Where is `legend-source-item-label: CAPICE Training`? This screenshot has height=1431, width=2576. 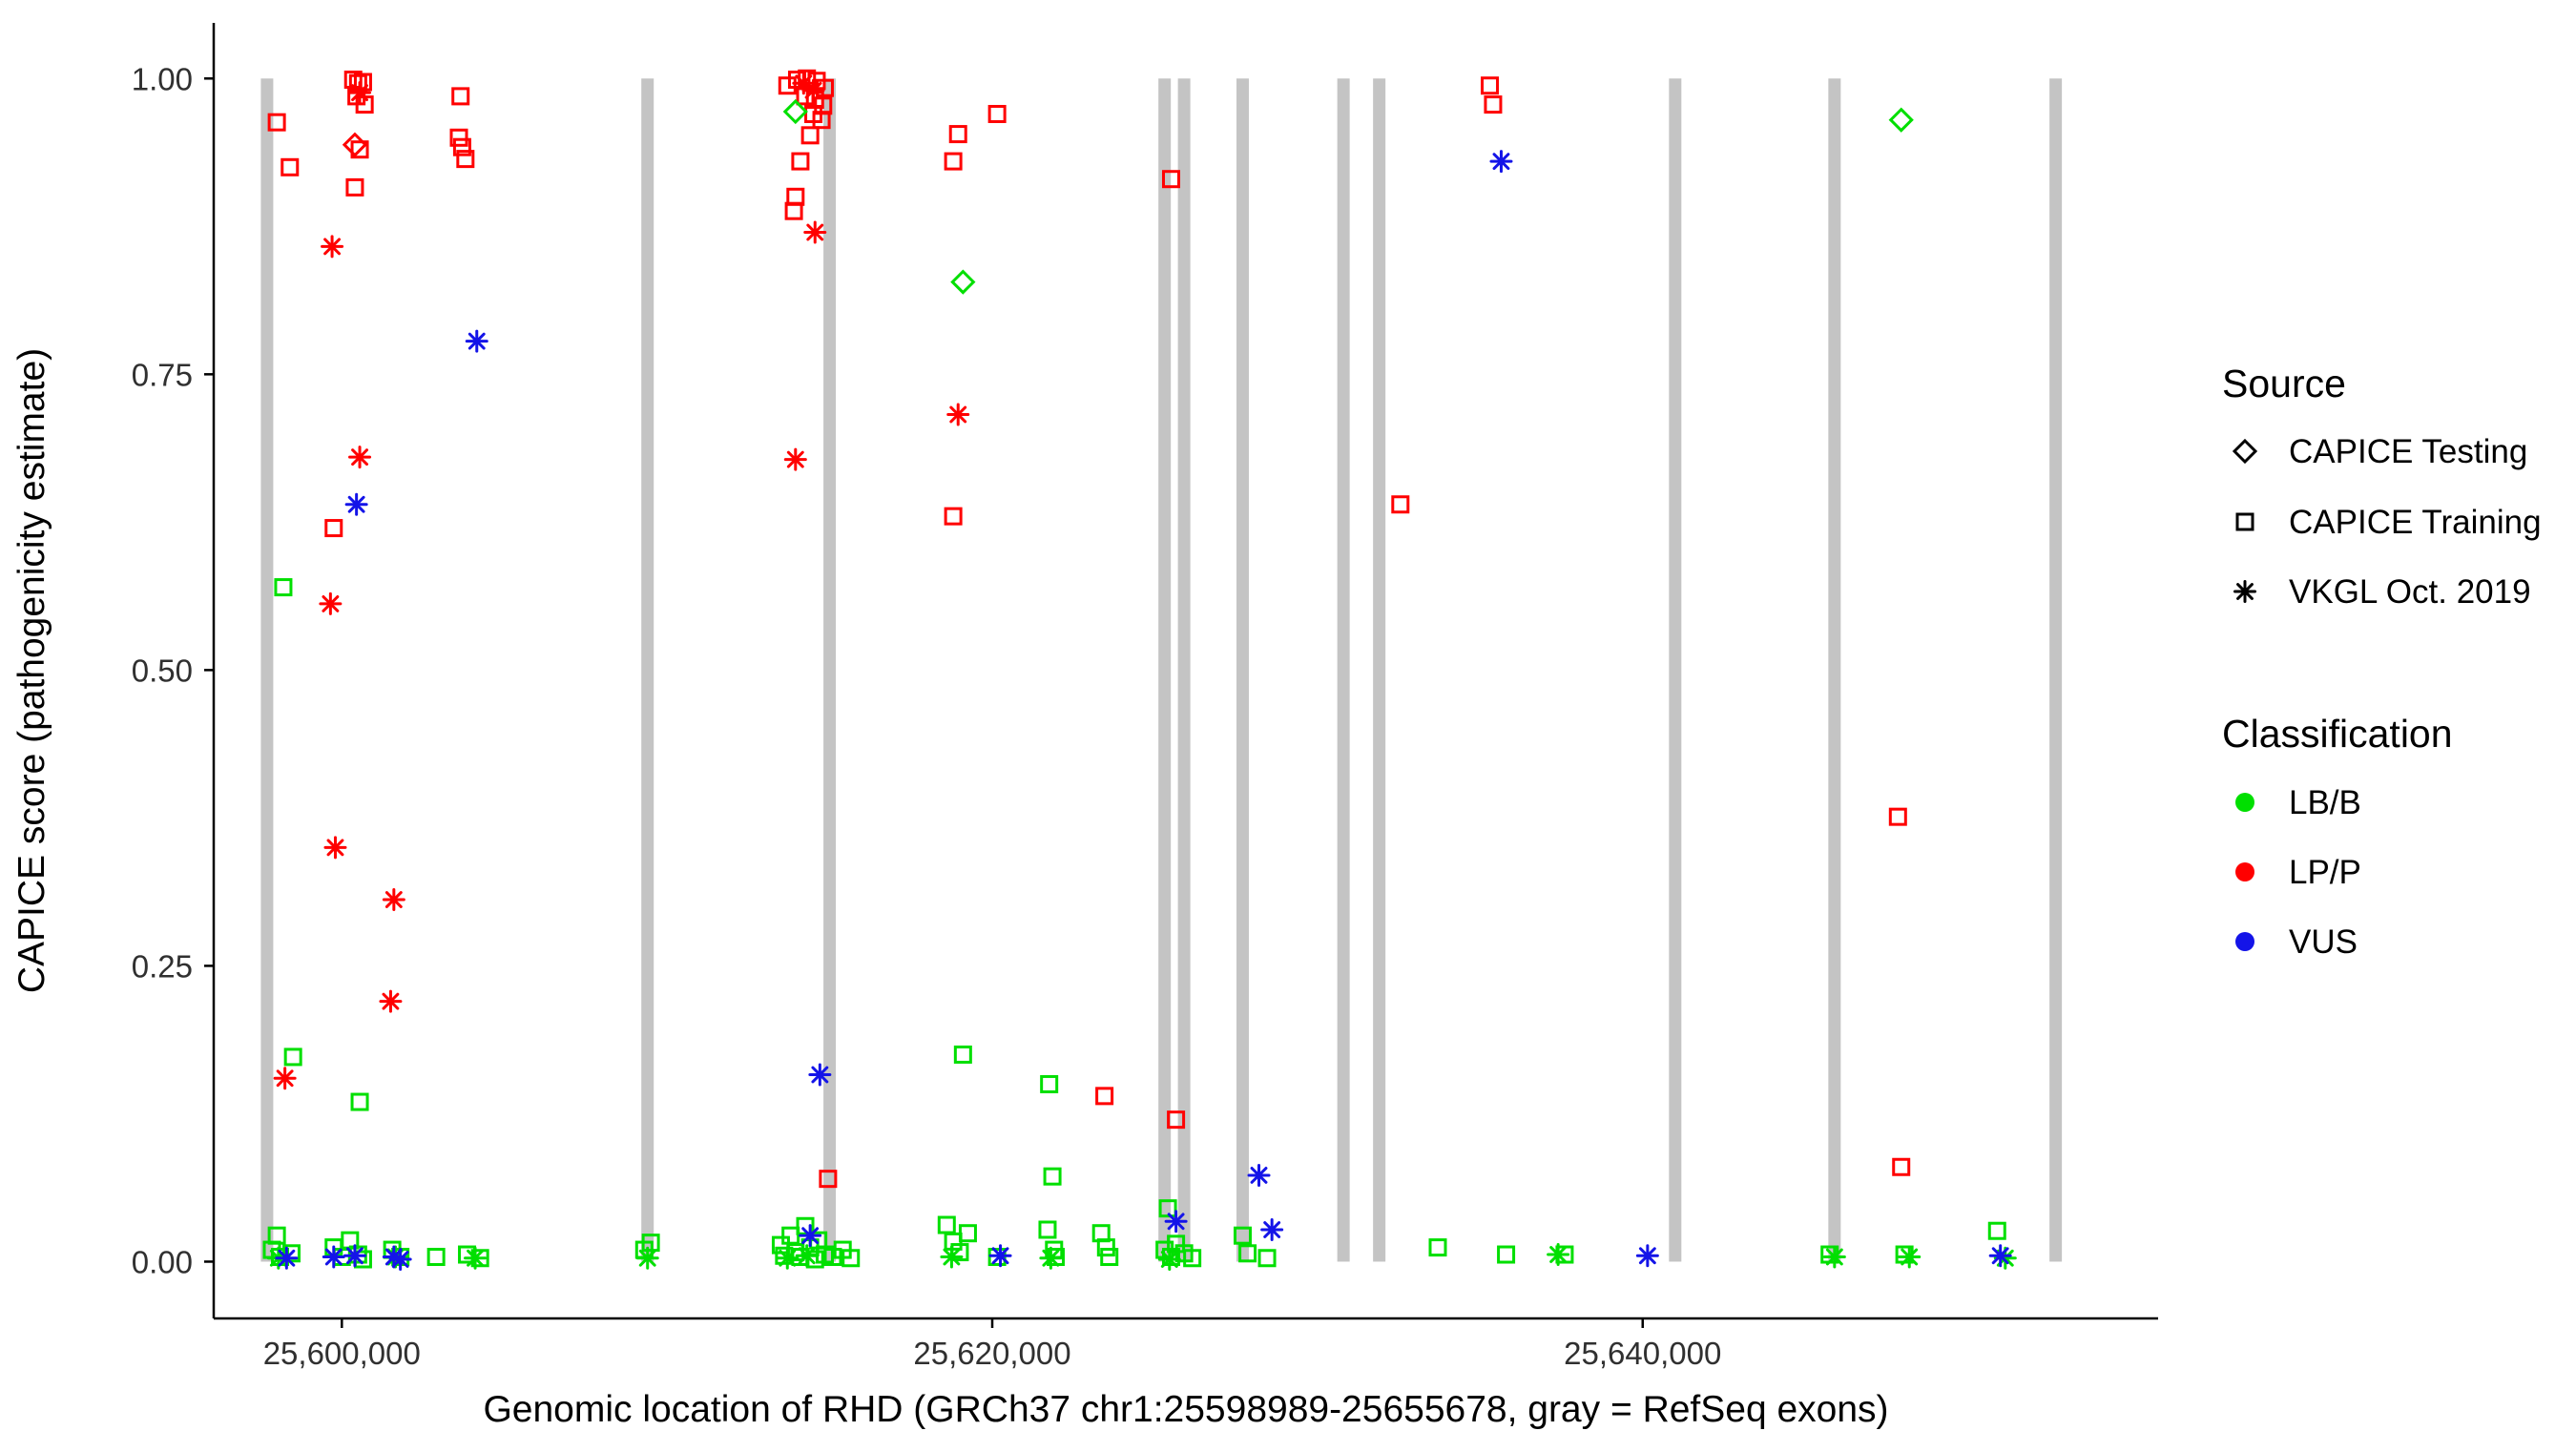 legend-source-item-label: CAPICE Training is located at coordinates (2415, 522).